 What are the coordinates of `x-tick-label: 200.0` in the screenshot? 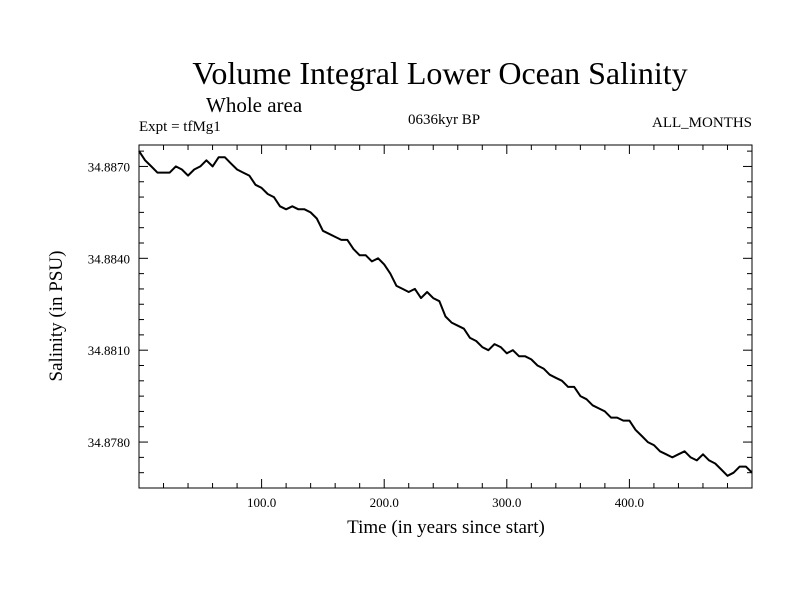 It's located at (384, 502).